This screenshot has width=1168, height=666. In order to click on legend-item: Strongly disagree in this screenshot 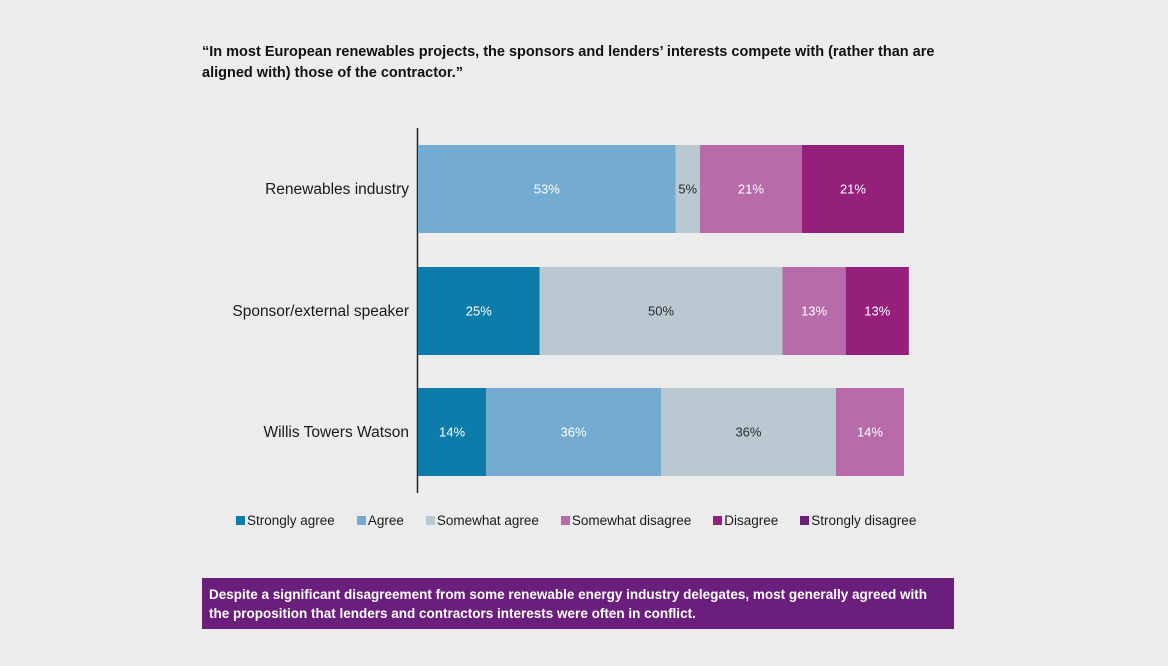, I will do `click(858, 520)`.